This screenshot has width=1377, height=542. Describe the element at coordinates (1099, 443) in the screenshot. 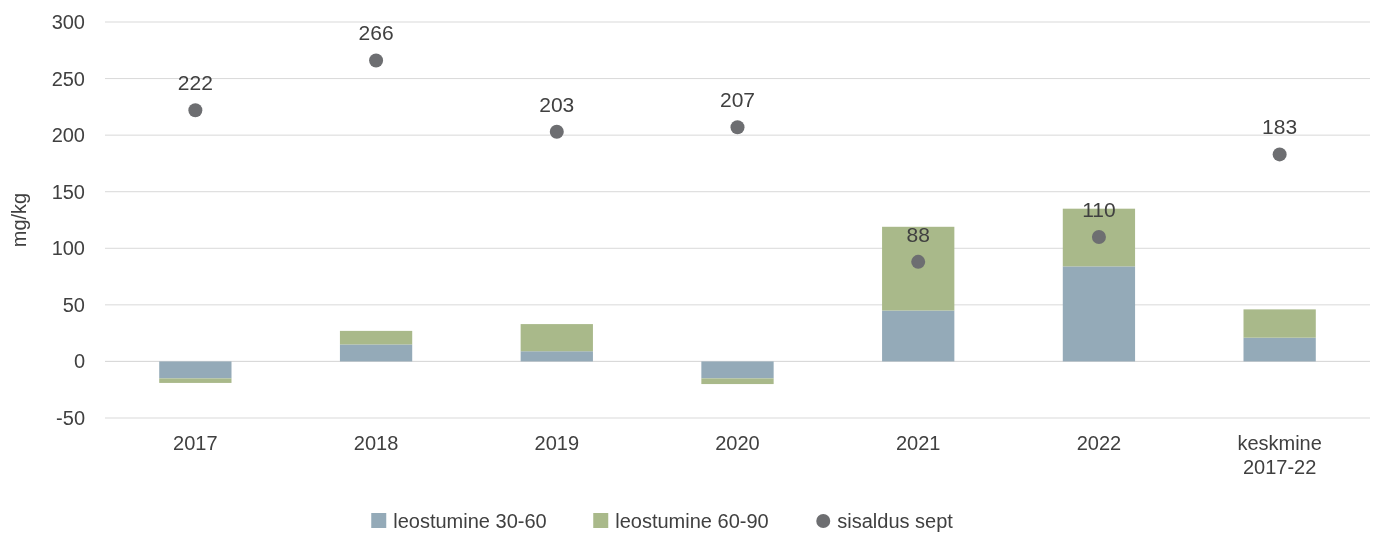

I see `x-tick-label: 2022` at that location.